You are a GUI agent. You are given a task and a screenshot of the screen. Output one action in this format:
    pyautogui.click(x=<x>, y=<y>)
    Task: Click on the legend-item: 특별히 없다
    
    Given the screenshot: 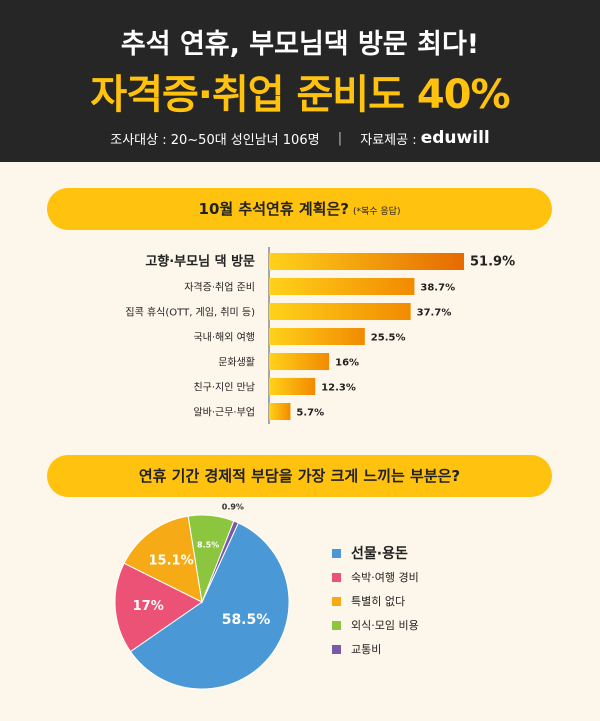 What is the action you would take?
    pyautogui.click(x=375, y=601)
    